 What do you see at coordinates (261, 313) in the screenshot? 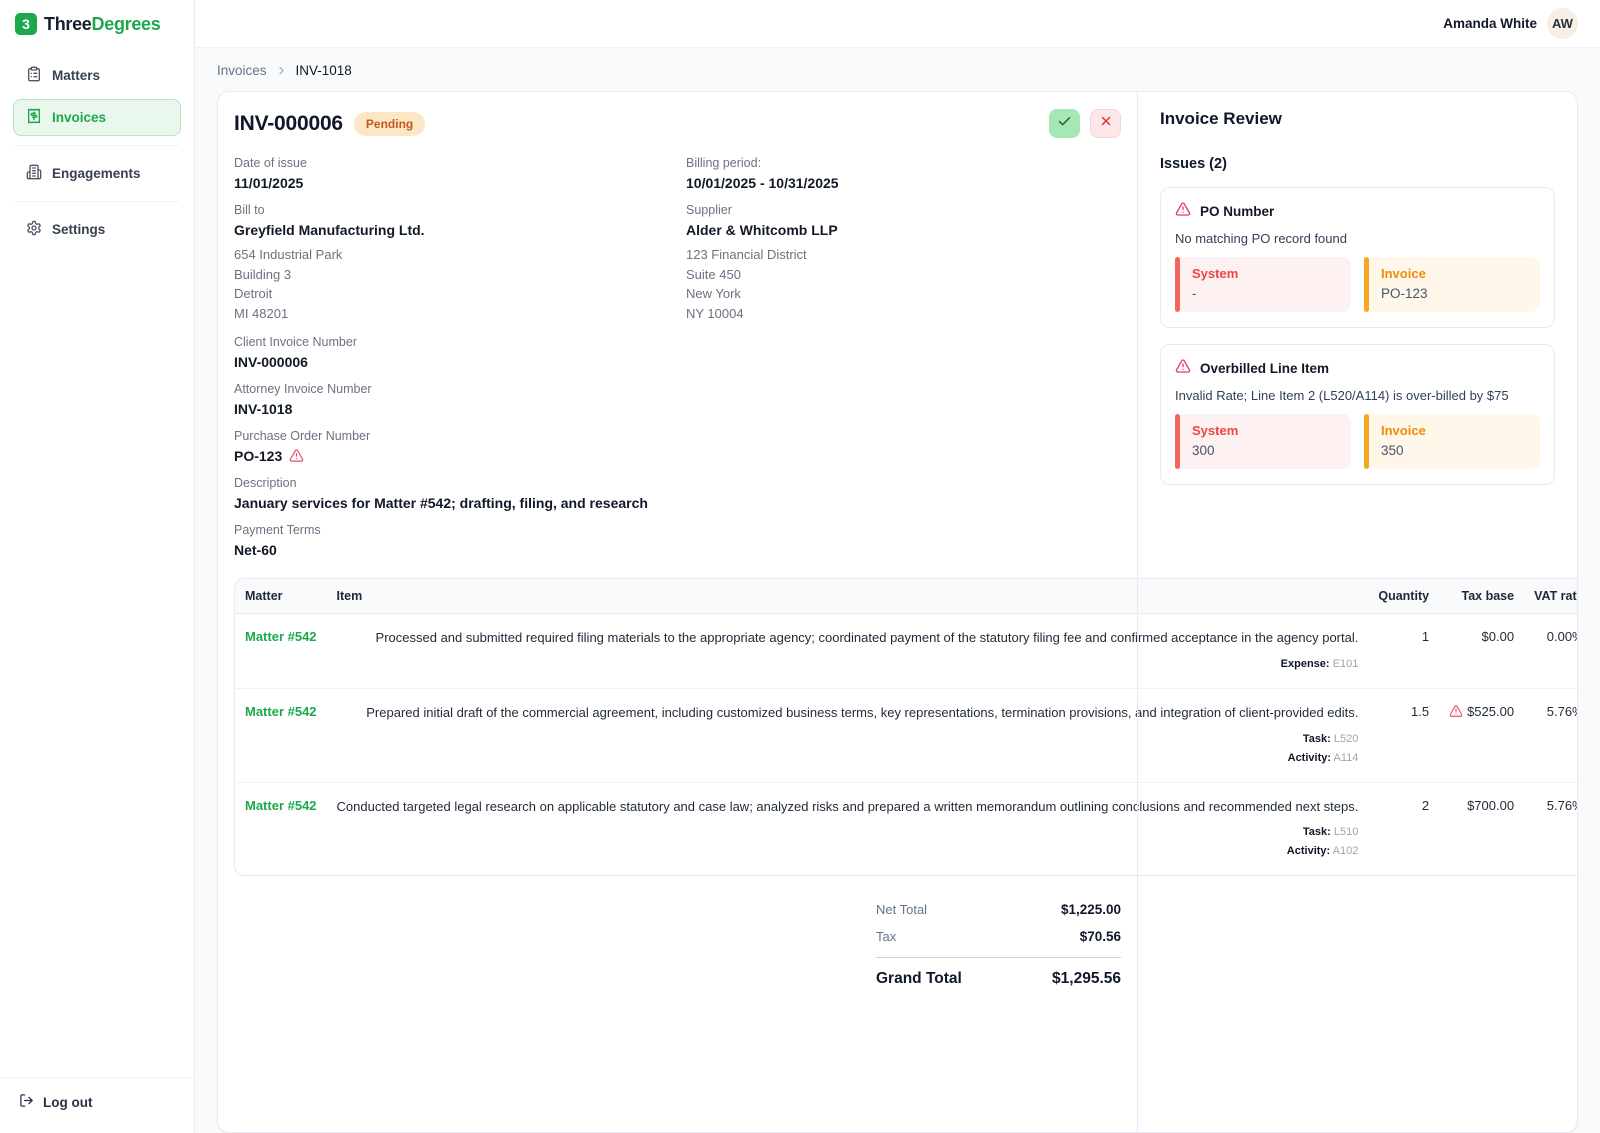
I see `address-line: MI 48201` at bounding box center [261, 313].